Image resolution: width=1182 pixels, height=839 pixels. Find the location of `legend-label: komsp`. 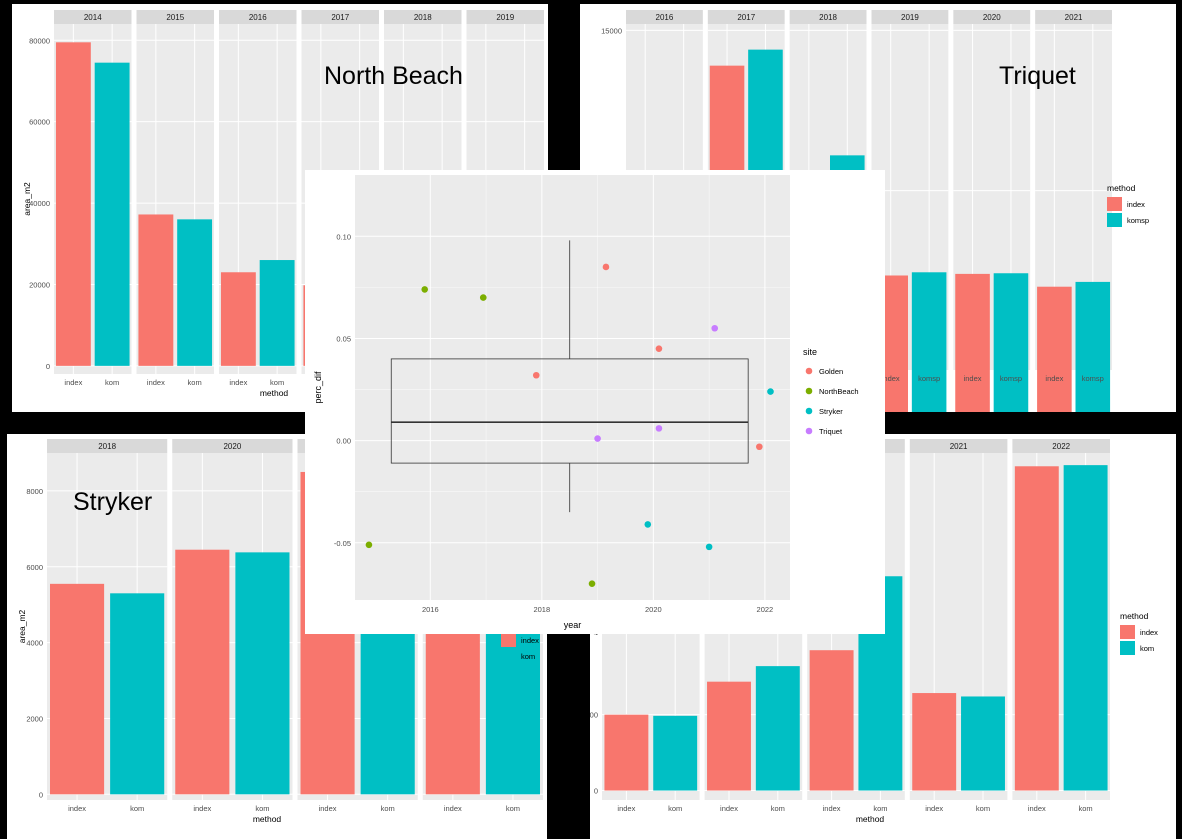

legend-label: komsp is located at coordinates (1138, 220).